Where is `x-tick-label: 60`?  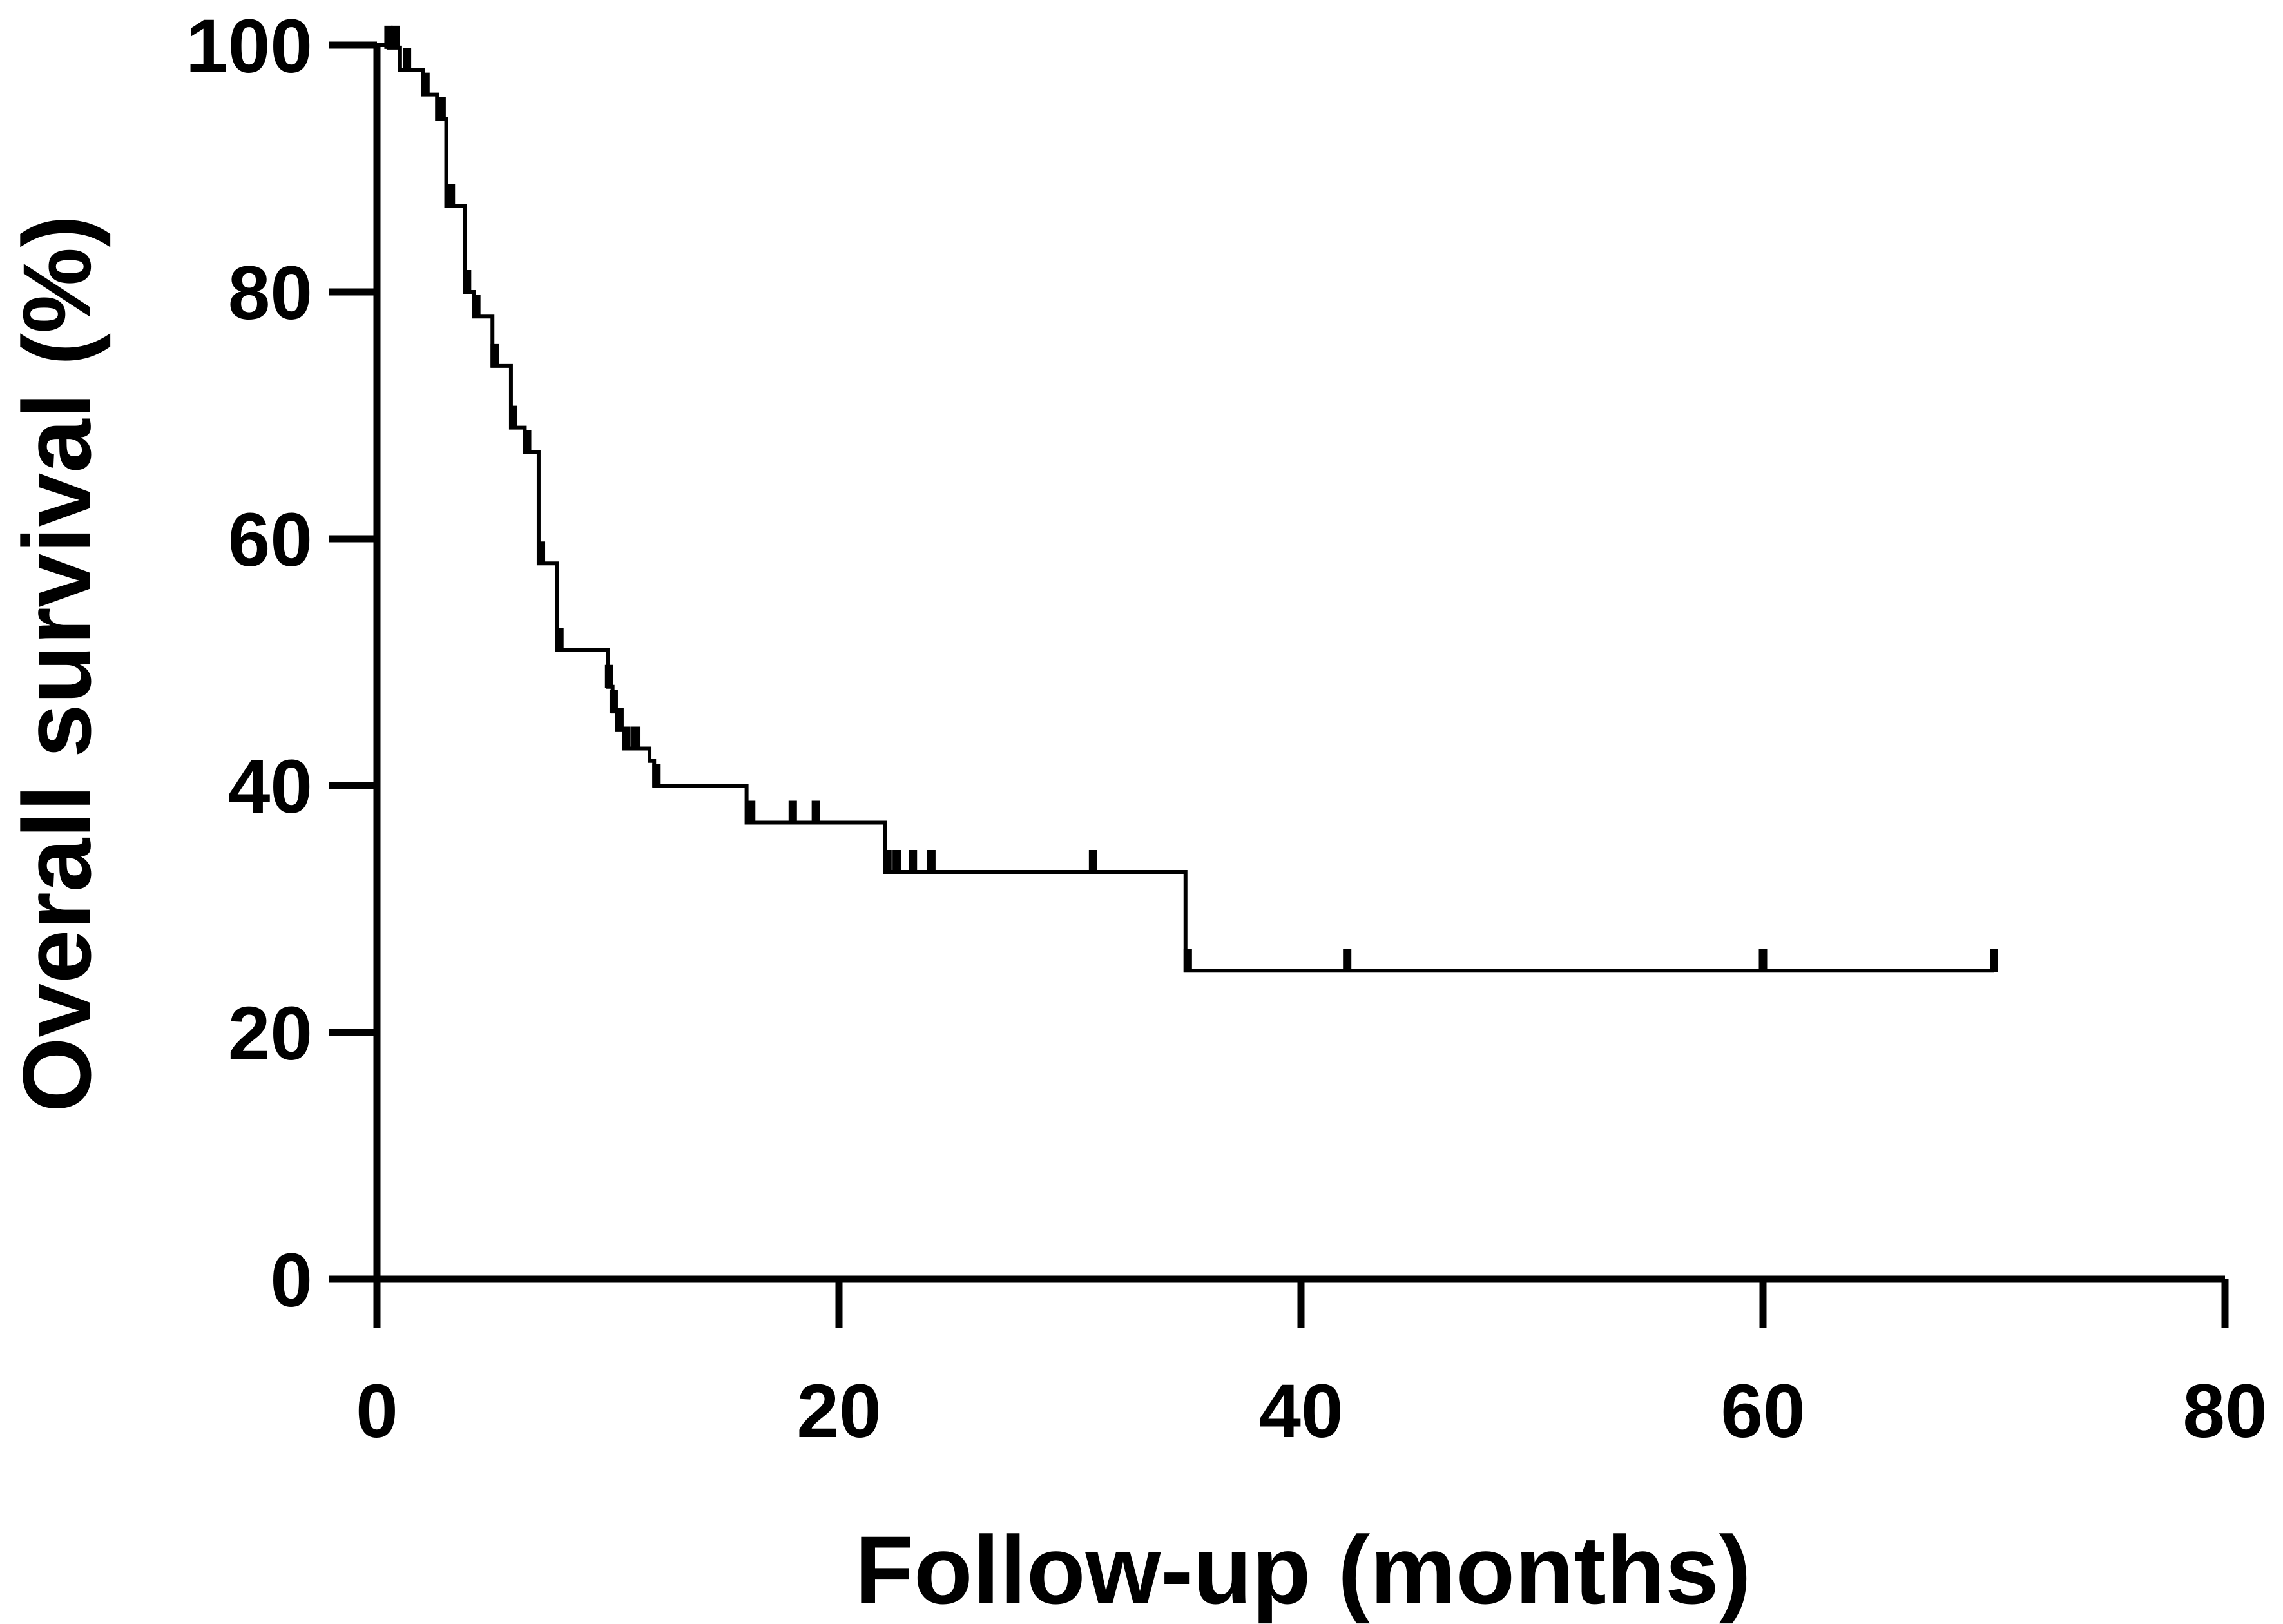
x-tick-label: 60 is located at coordinates (1762, 1412).